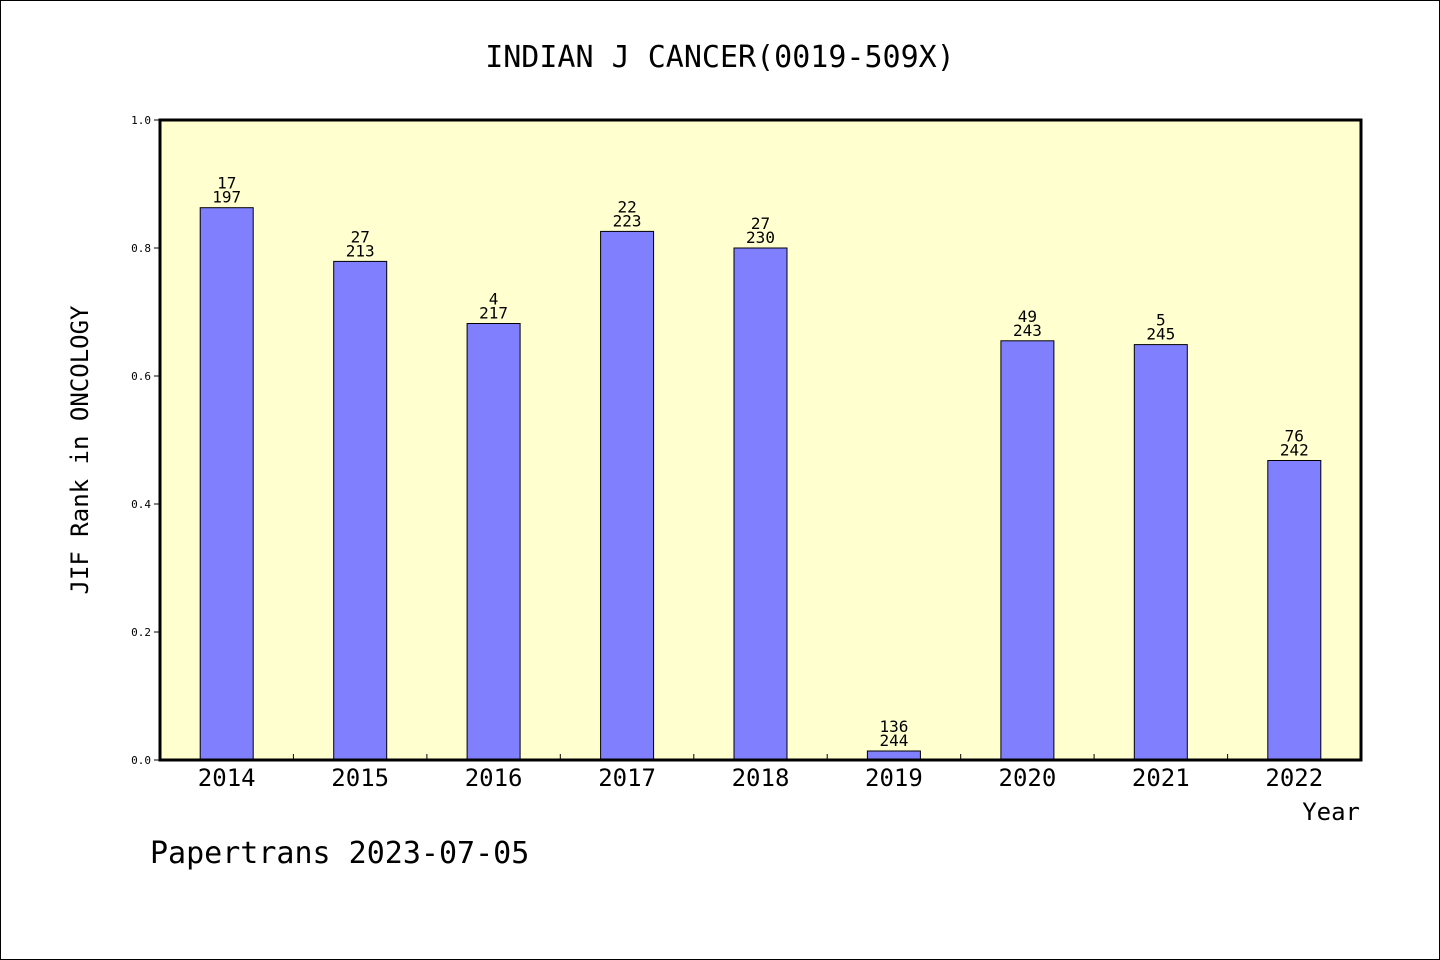 This screenshot has height=960, width=1440. What do you see at coordinates (226, 197) in the screenshot?
I see `bar-label-bottom-2014: 197` at bounding box center [226, 197].